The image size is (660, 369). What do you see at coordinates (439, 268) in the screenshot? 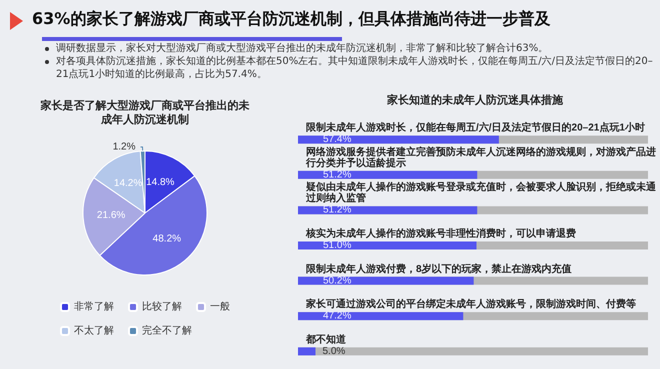
I see `y-tick-label: 限制未成年人游戏付费，8岁以下的玩家，禁止在游戏内充值` at bounding box center [439, 268].